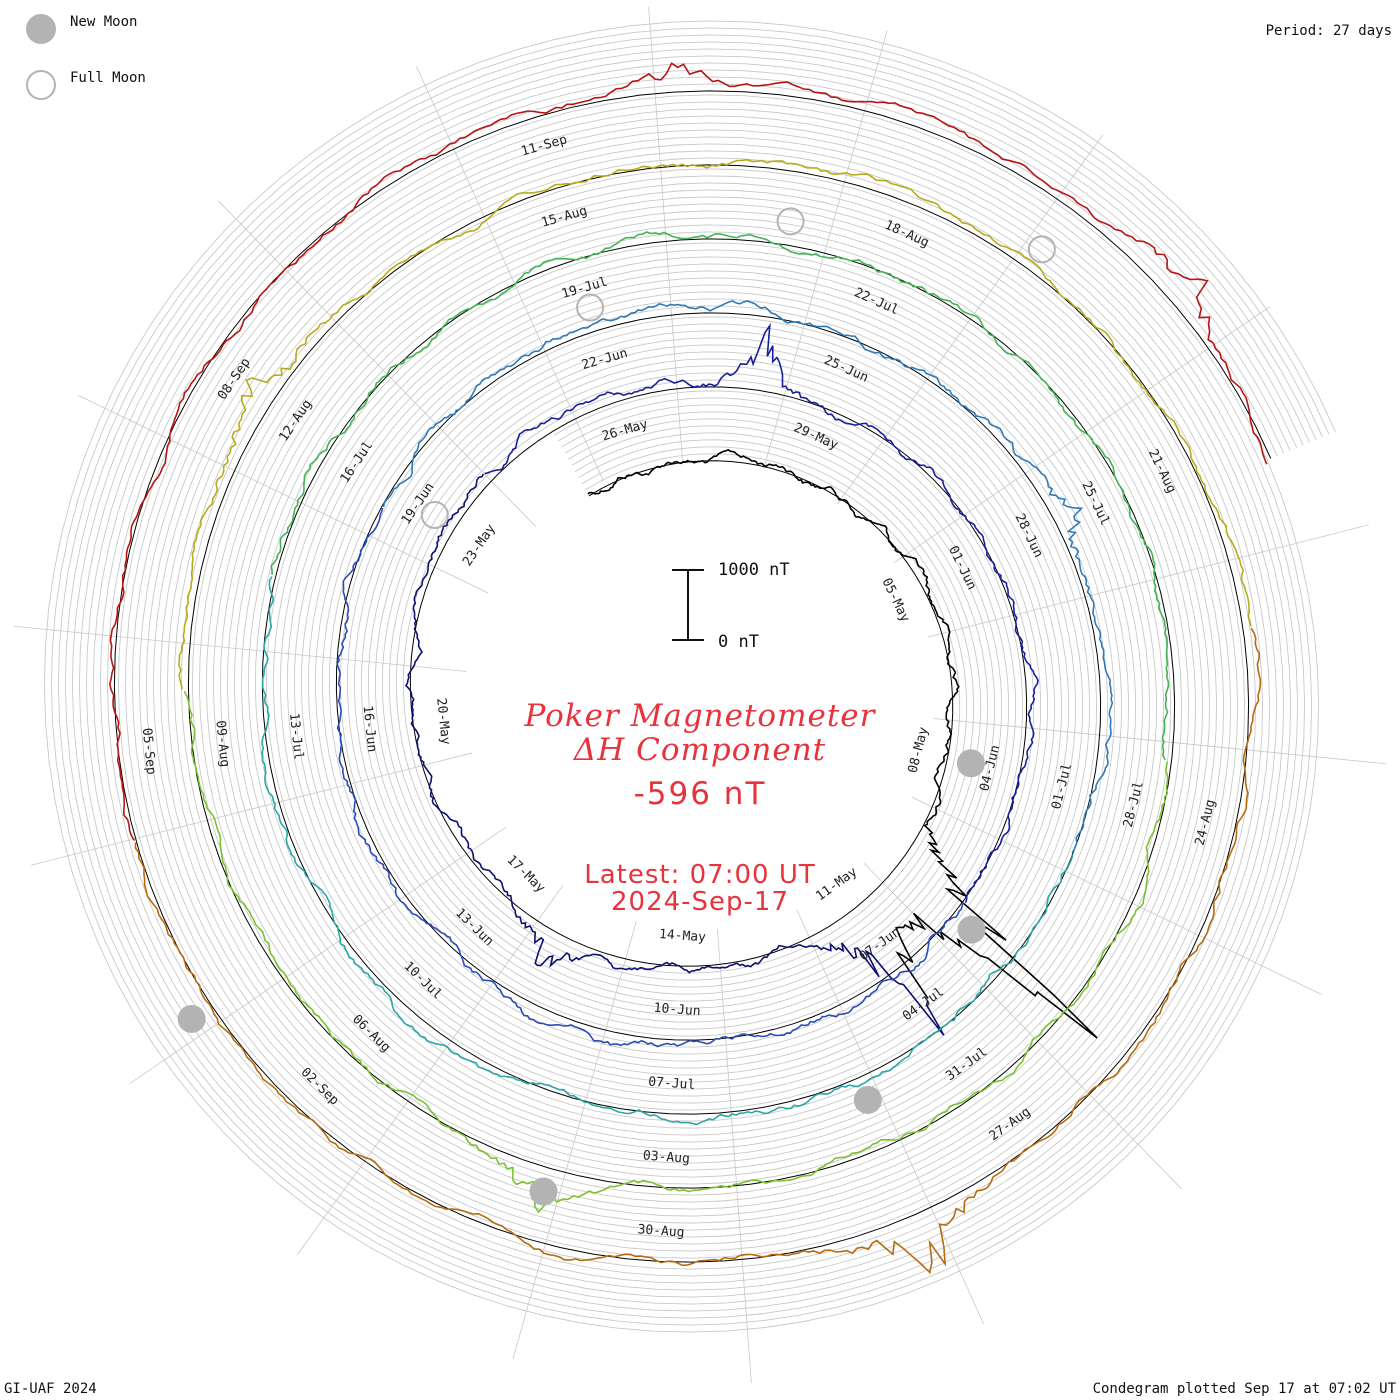 The height and width of the screenshot is (1400, 1400). I want to click on scale-bottom-label: 0 nT, so click(738, 642).